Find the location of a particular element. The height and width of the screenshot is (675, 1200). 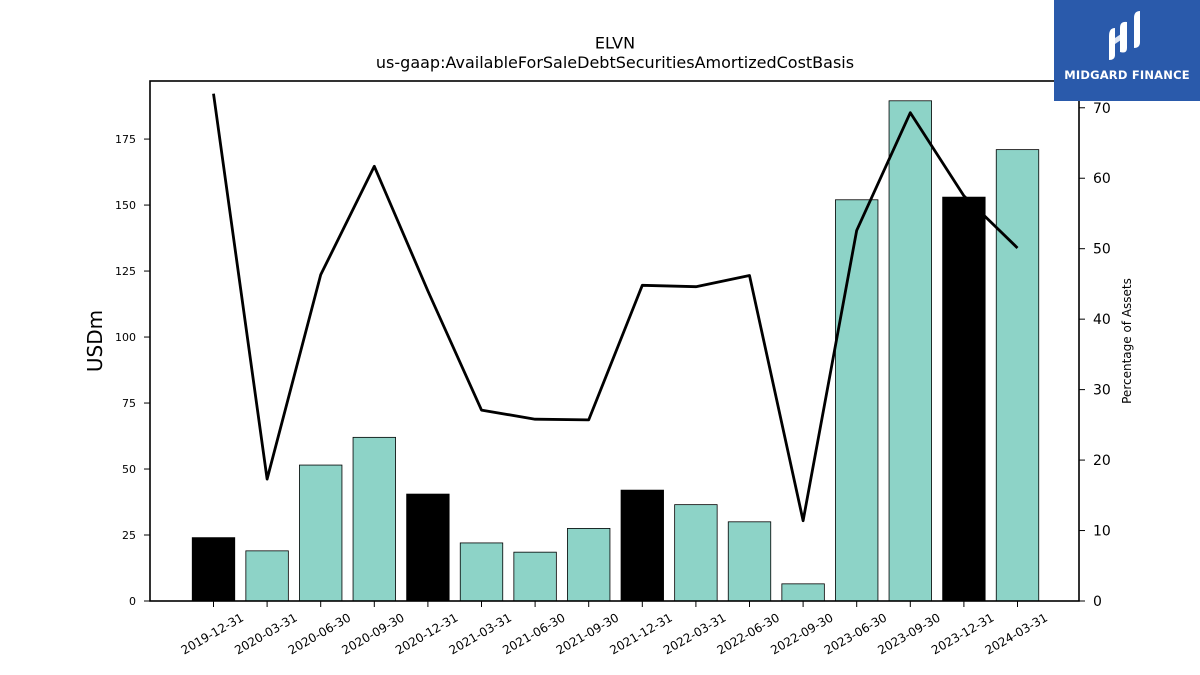

y2-tick-label: 50 is located at coordinates (1102, 250).